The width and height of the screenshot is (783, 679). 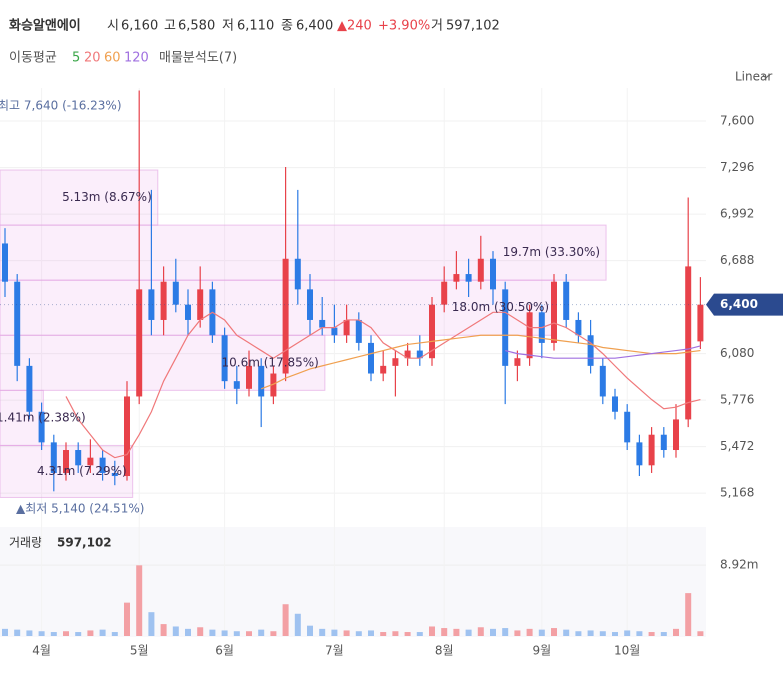 I want to click on last-price-label: 6,400, so click(x=739, y=304).